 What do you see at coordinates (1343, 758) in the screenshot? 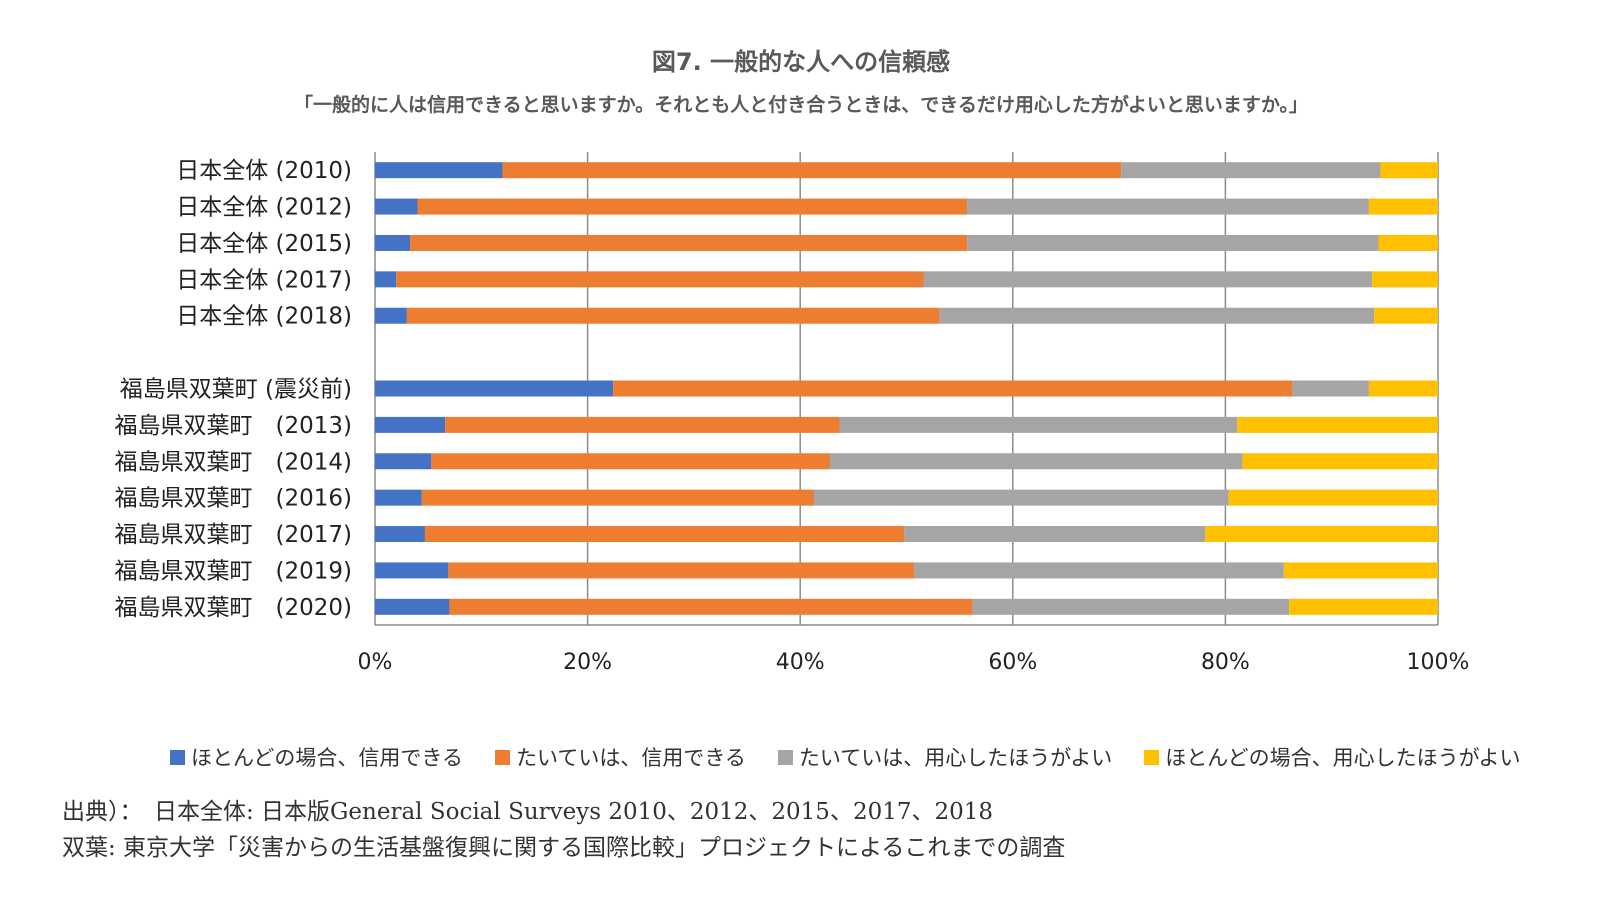
I see `legend-label-4: ほとんどの場合、用心したほうがよい` at bounding box center [1343, 758].